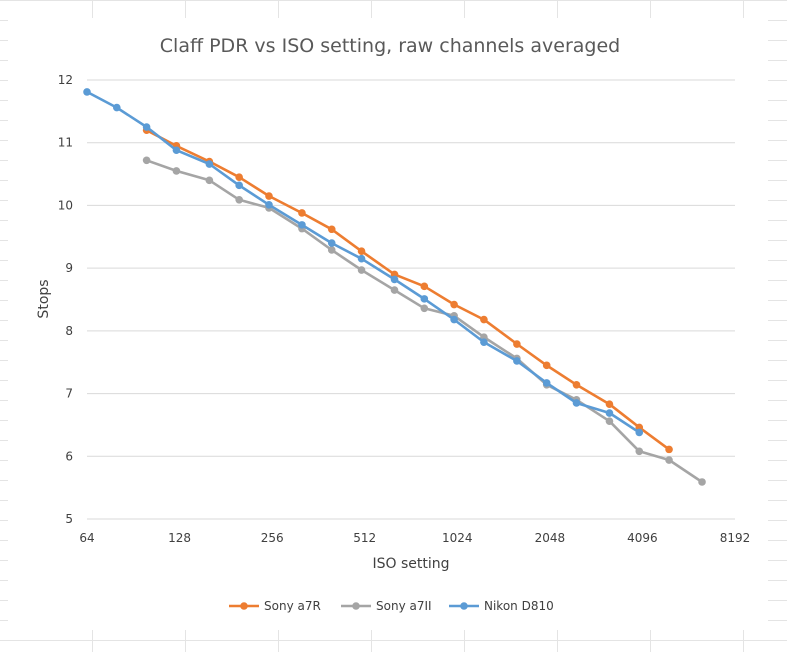  What do you see at coordinates (69, 331) in the screenshot?
I see `y-tick-label: 8` at bounding box center [69, 331].